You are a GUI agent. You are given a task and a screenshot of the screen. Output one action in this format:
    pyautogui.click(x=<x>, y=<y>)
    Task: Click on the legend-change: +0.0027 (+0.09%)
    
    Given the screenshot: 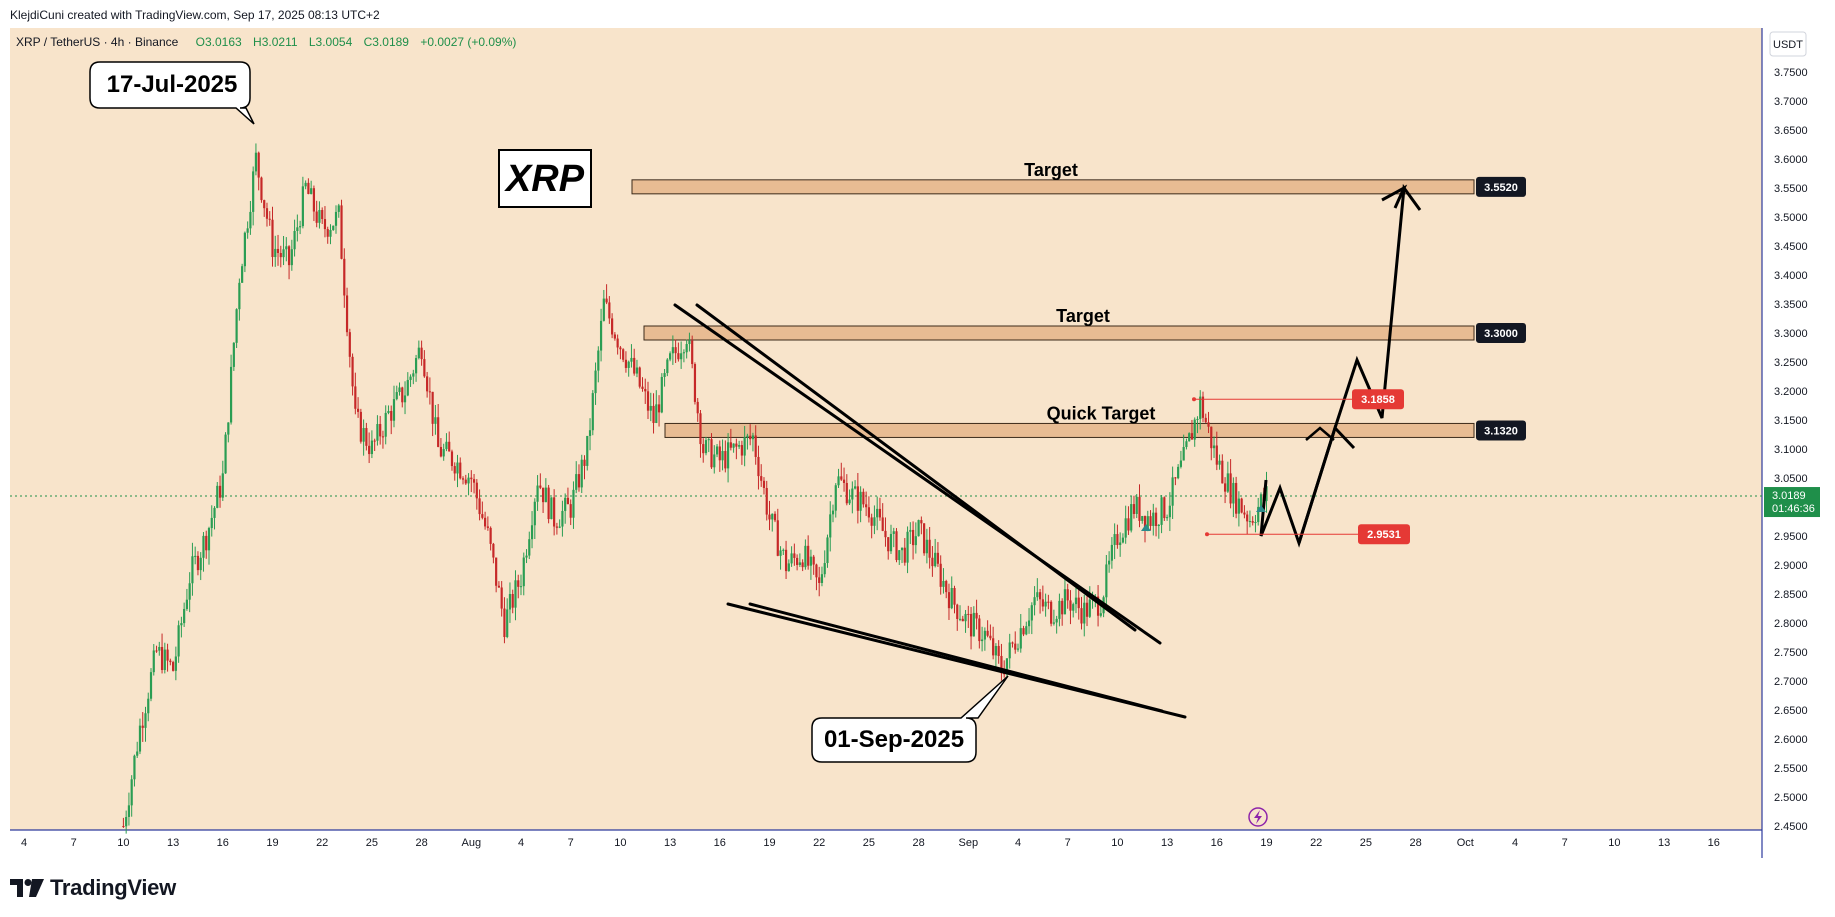 What is the action you would take?
    pyautogui.click(x=468, y=42)
    